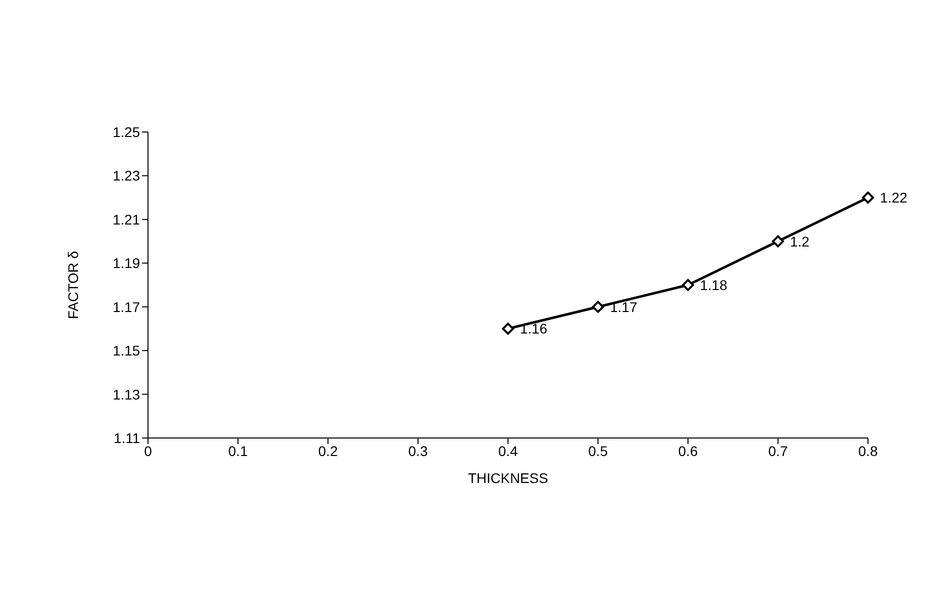 The image size is (950, 590). Describe the element at coordinates (126, 394) in the screenshot. I see `y-tick-label: 1.13` at that location.